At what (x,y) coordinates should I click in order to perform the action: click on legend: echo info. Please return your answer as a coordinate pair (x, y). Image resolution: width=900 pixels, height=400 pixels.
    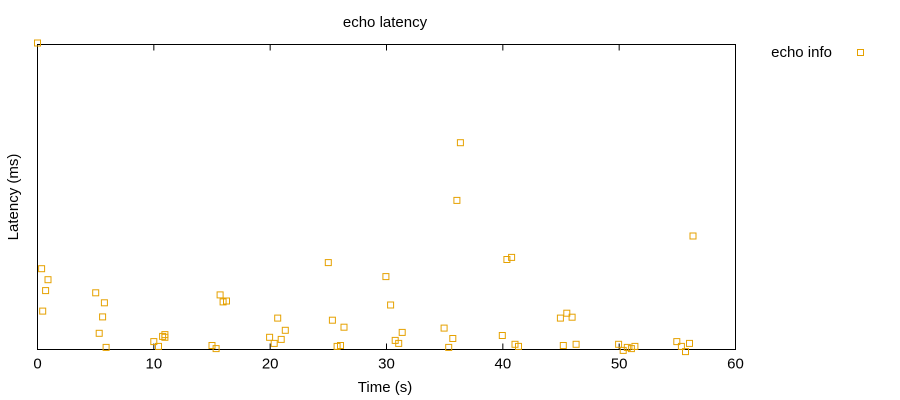
    Looking at the image, I should click on (817, 52).